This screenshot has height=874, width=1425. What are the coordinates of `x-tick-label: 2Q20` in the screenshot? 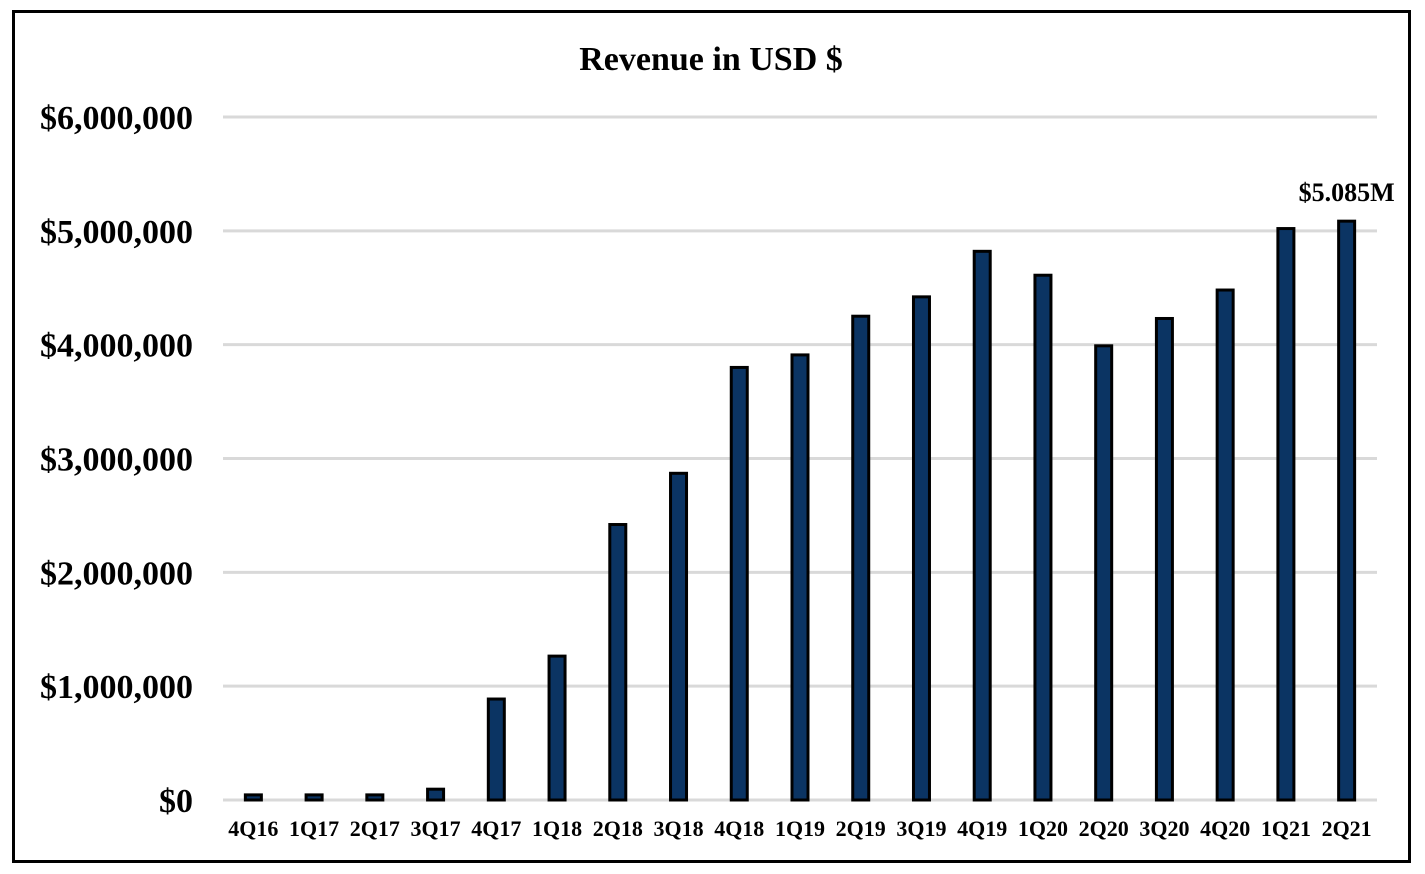 It's located at (1104, 828).